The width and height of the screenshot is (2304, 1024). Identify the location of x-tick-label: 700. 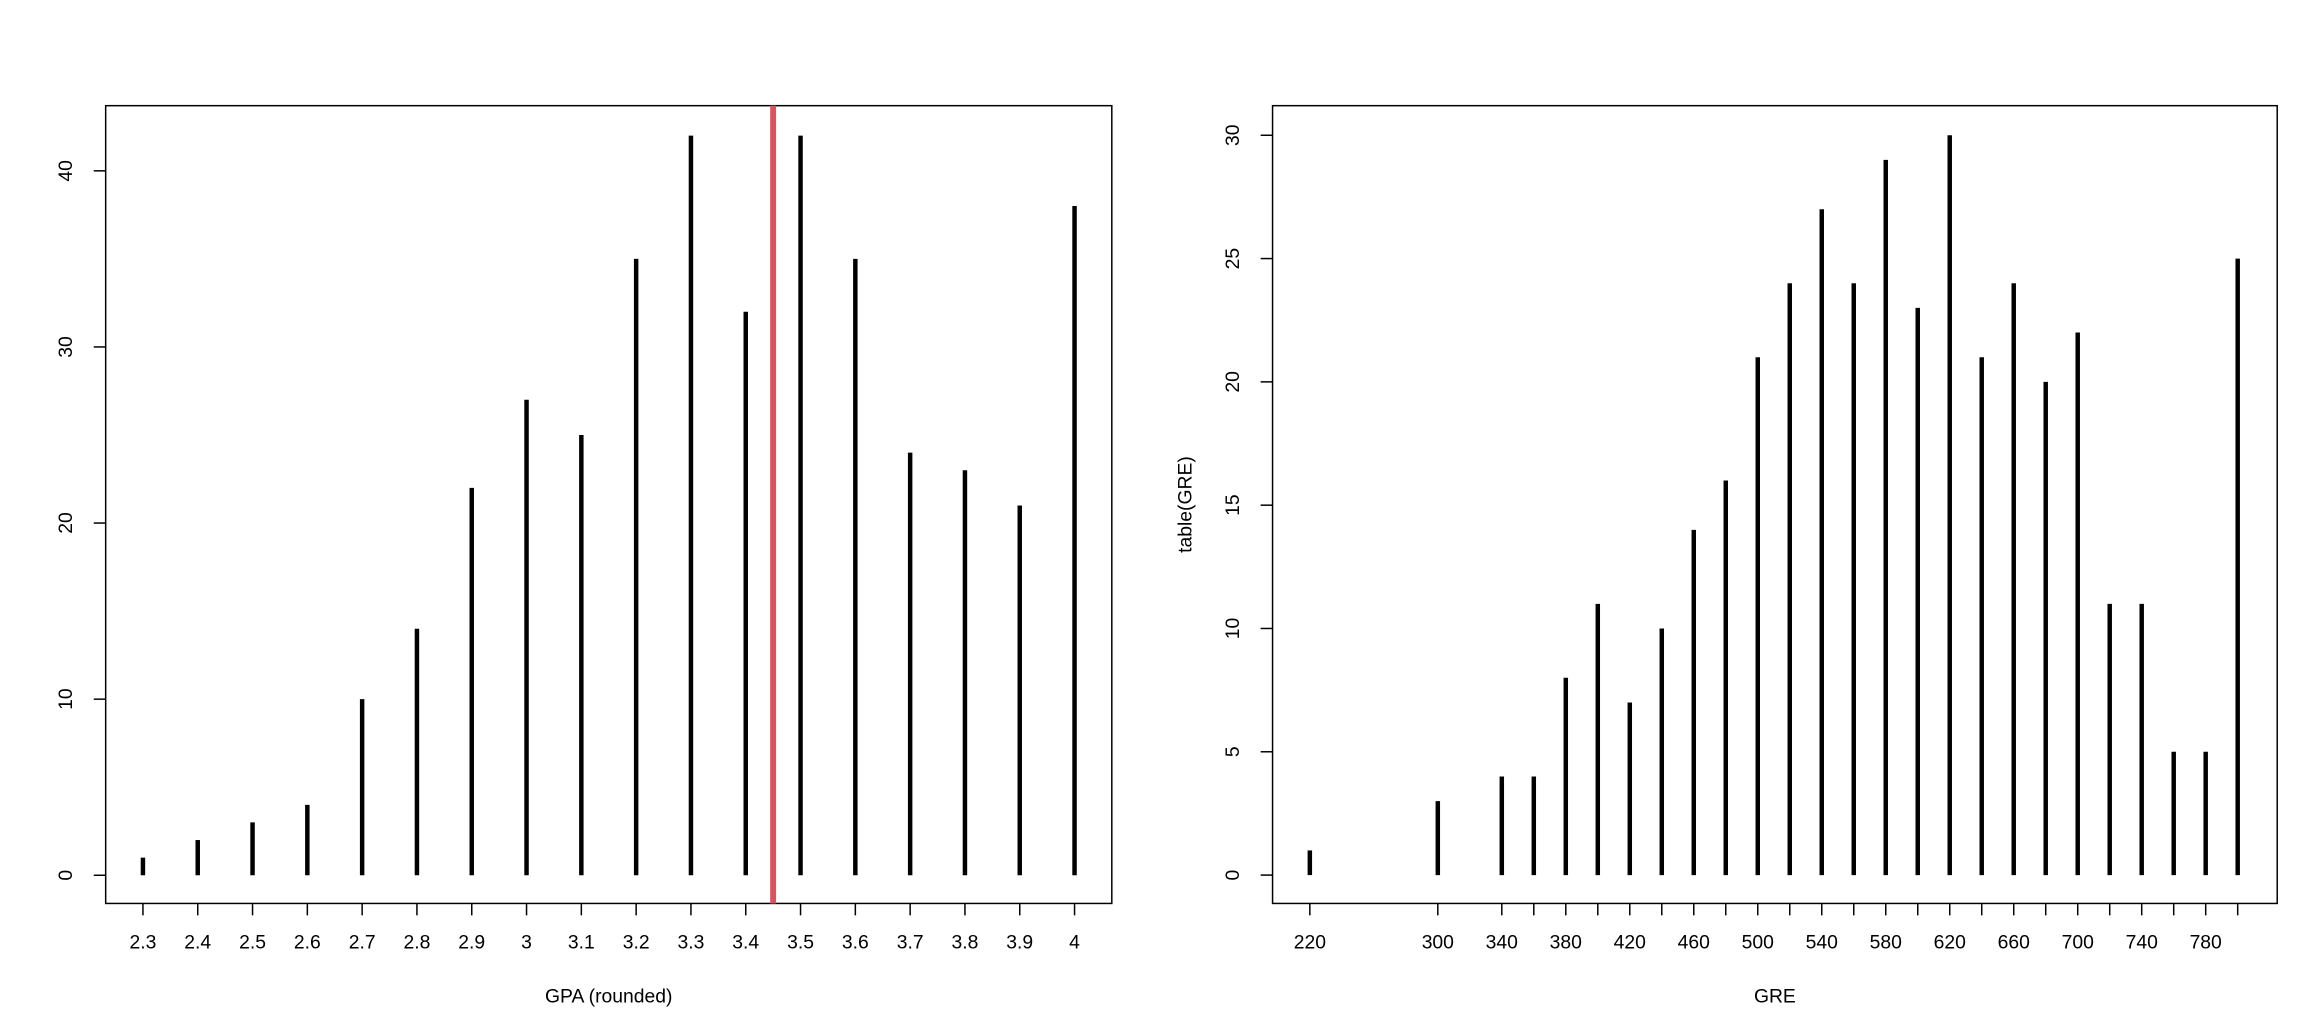
(2078, 943).